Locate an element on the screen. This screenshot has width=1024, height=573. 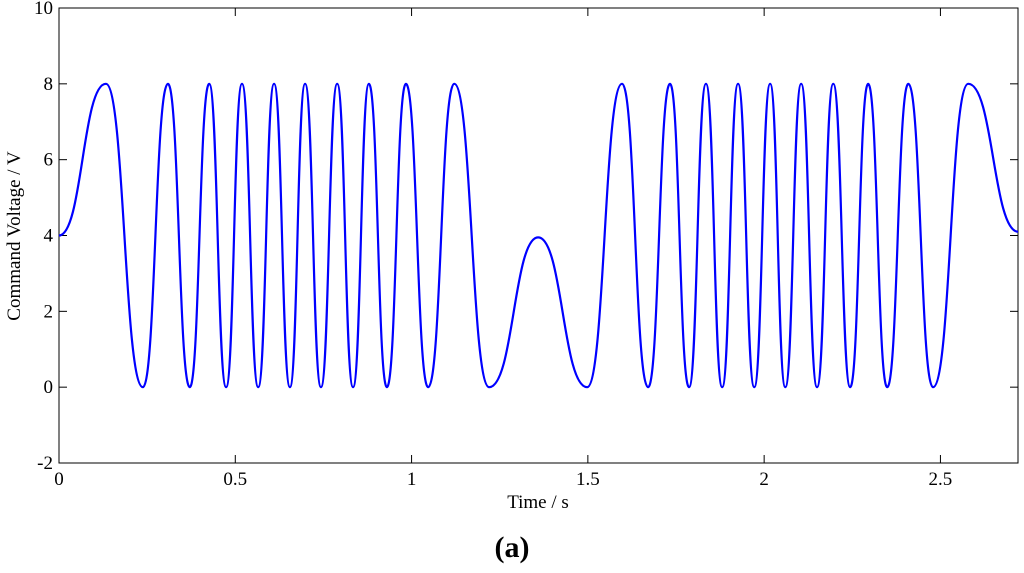
x-tick-label: 1.5 is located at coordinates (588, 479).